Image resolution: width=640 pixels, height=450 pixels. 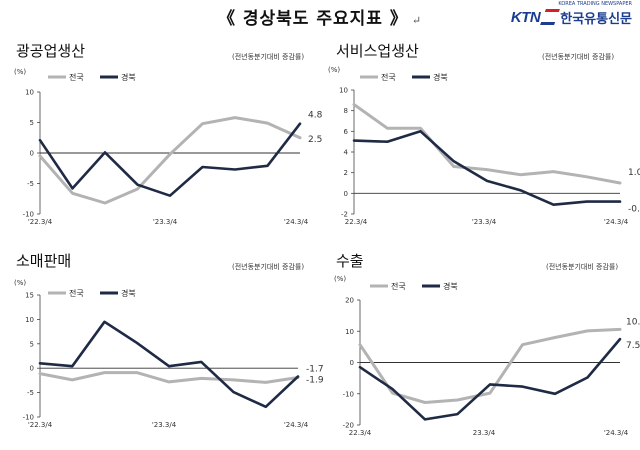 I want to click on end-value-label: 1.0, so click(x=634, y=173).